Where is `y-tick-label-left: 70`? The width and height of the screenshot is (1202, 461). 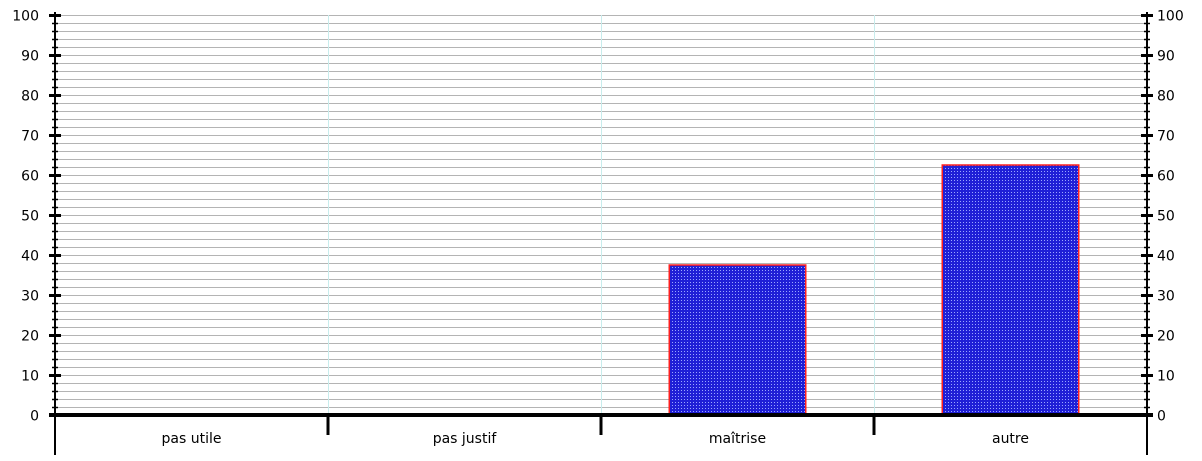
y-tick-label-left: 70 is located at coordinates (30, 137).